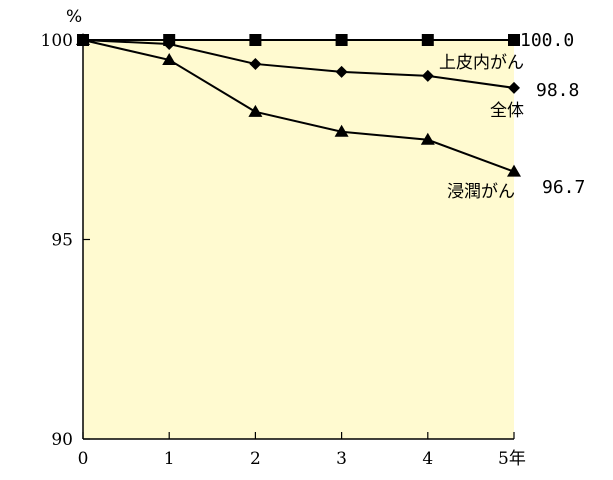 This screenshot has height=480, width=613. I want to click on series-end-value: 100.0, so click(547, 40).